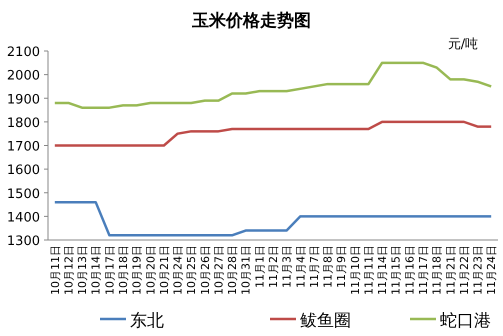 The image size is (503, 336). What do you see at coordinates (123, 270) in the screenshot?
I see `x-tick-label: 10月18日` at bounding box center [123, 270].